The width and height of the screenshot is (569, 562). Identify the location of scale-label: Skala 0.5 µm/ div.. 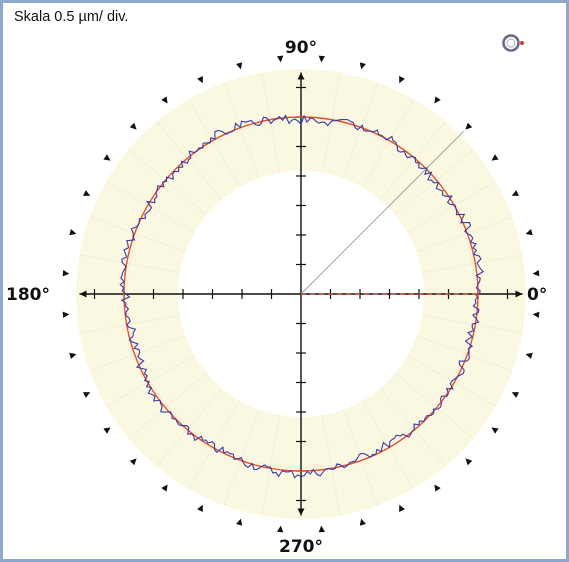
(71, 17).